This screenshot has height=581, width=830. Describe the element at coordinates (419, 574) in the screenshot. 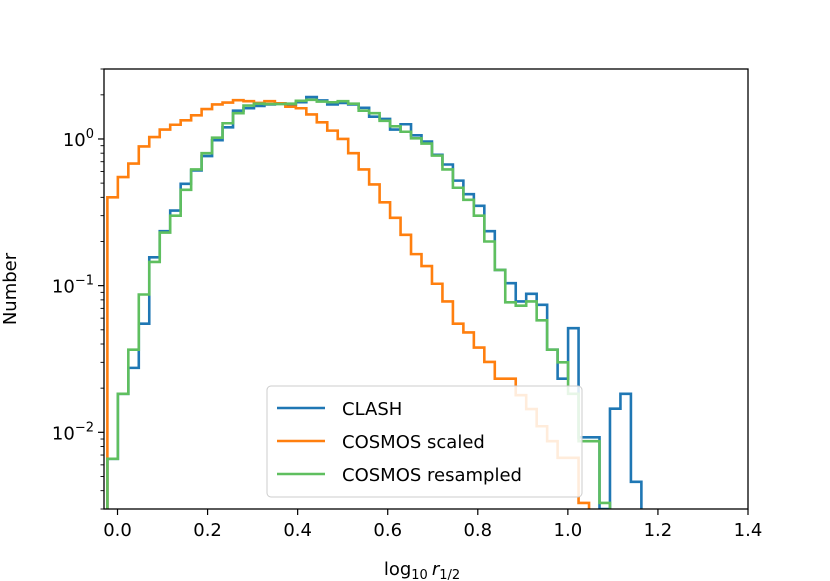

I see `x-axis-label-subscript: 10` at that location.